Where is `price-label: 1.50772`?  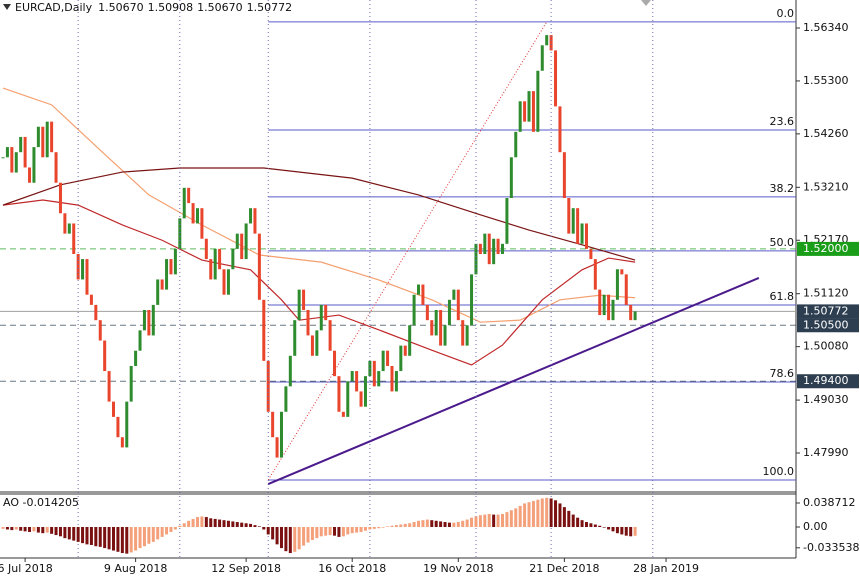
price-label: 1.50772 is located at coordinates (826, 310).